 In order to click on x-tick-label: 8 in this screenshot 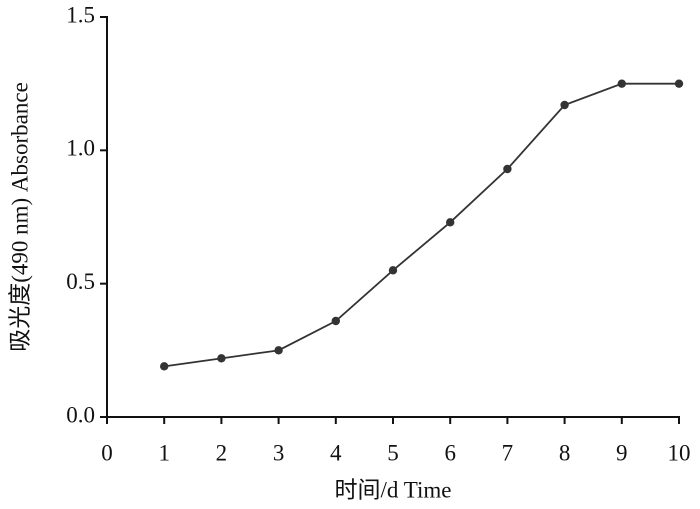, I will do `click(565, 452)`.